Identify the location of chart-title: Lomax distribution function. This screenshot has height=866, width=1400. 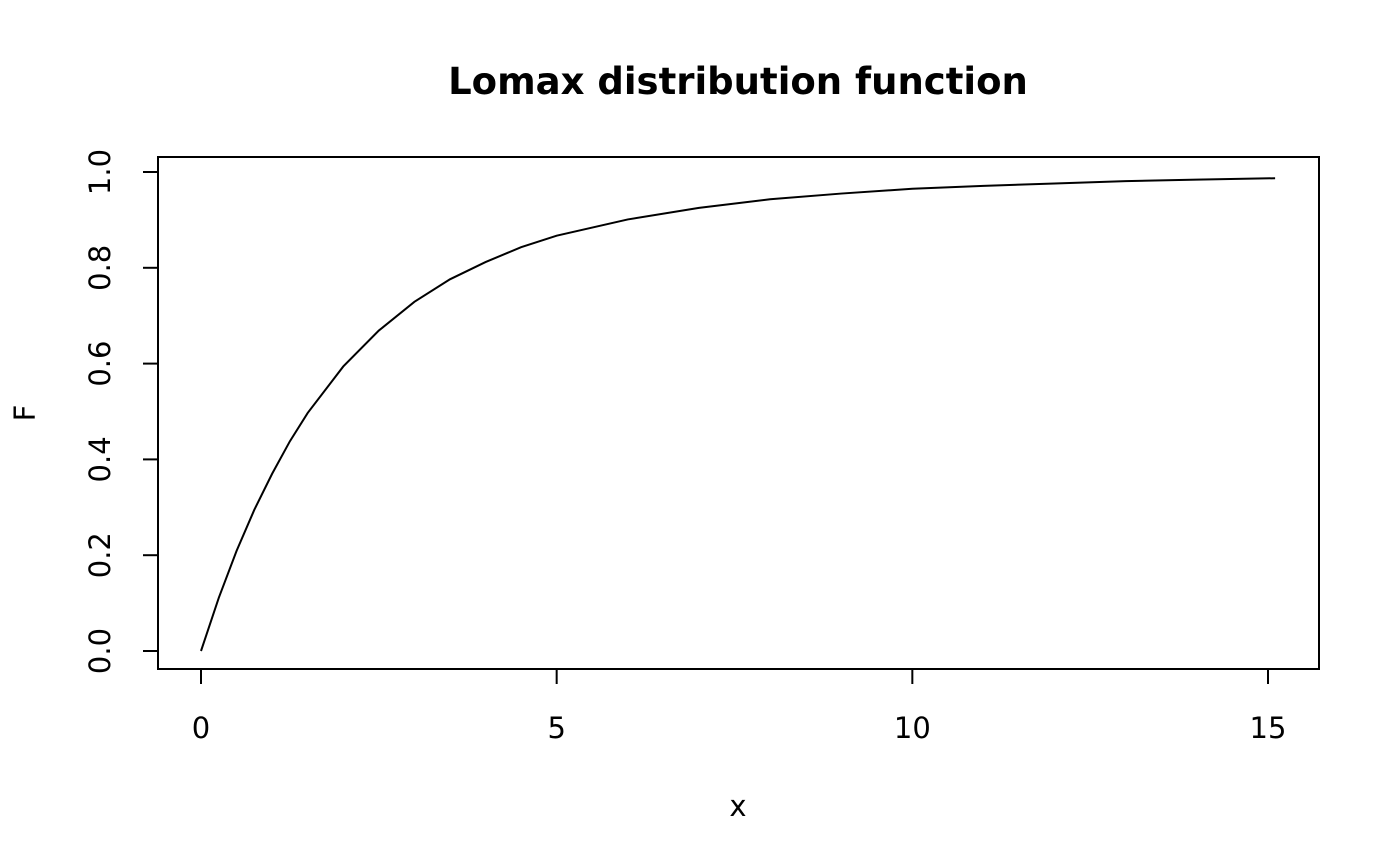
(738, 81).